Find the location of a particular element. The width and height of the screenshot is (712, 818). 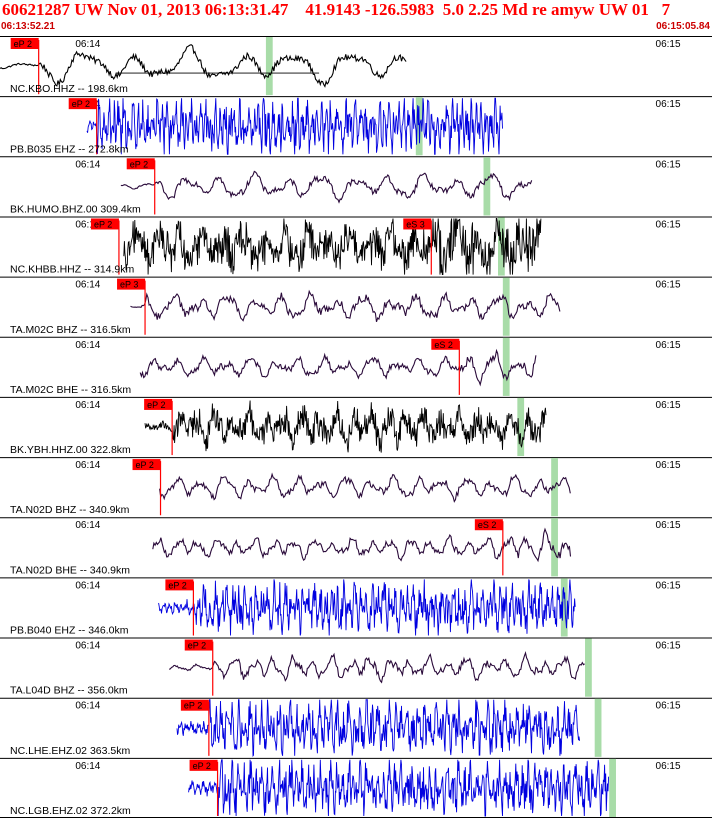

station-label: NC.KBO.HHZ -- 198.6km is located at coordinates (69, 89).